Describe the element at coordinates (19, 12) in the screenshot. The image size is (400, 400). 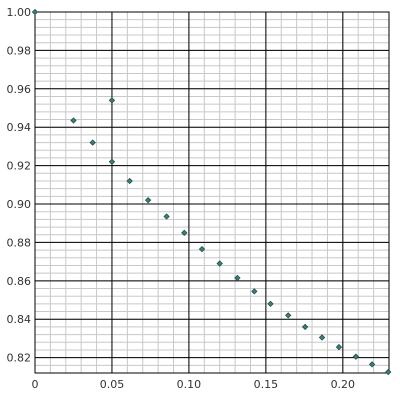
I see `y-tick-label: 1.00` at that location.